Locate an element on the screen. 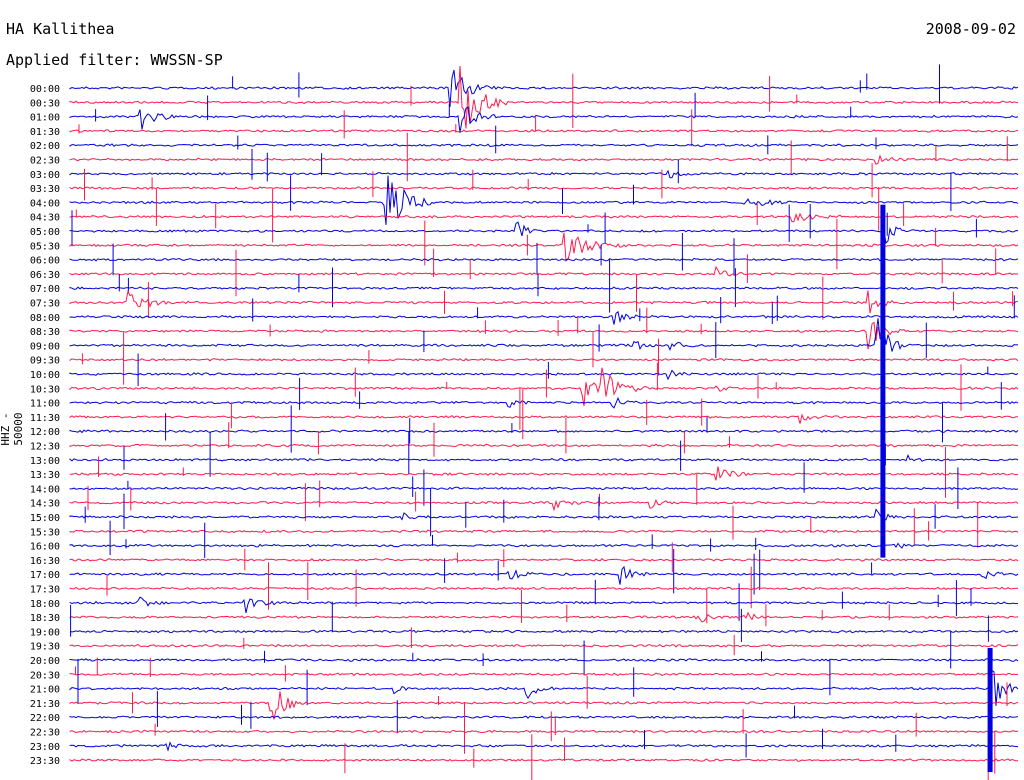 Image resolution: width=1024 pixels, height=780 pixels. time-label: 02:30 is located at coordinates (45, 161).